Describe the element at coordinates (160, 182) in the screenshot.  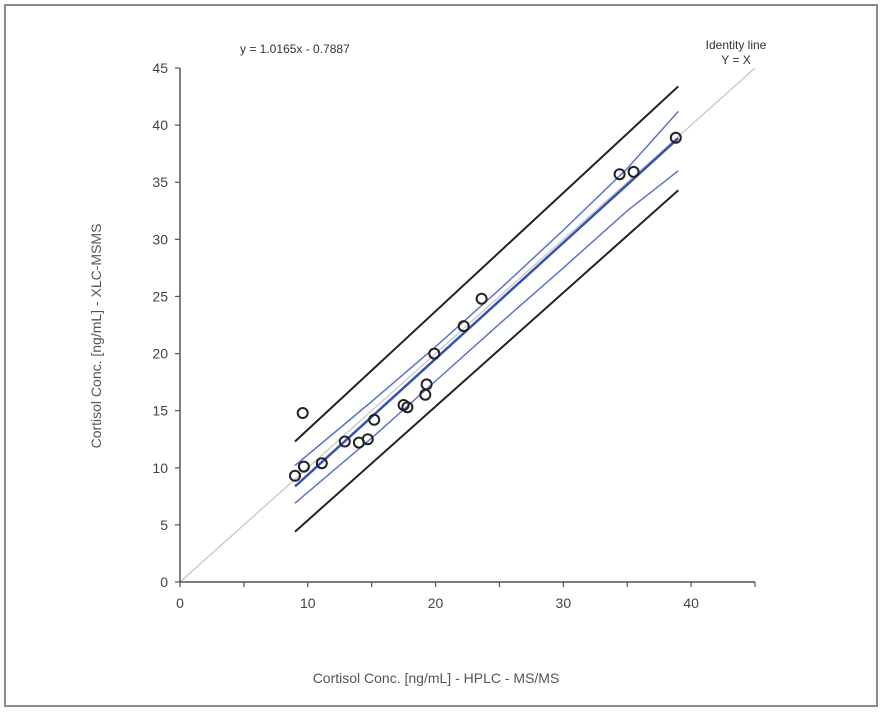
I see `y-tick-label: 35` at that location.